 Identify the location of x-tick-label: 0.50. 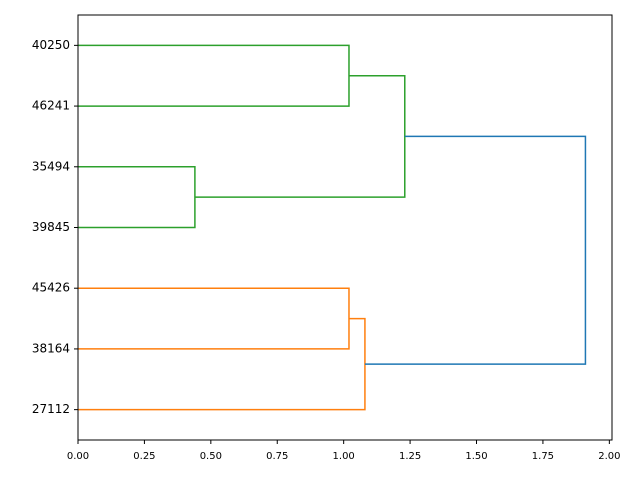
(211, 456).